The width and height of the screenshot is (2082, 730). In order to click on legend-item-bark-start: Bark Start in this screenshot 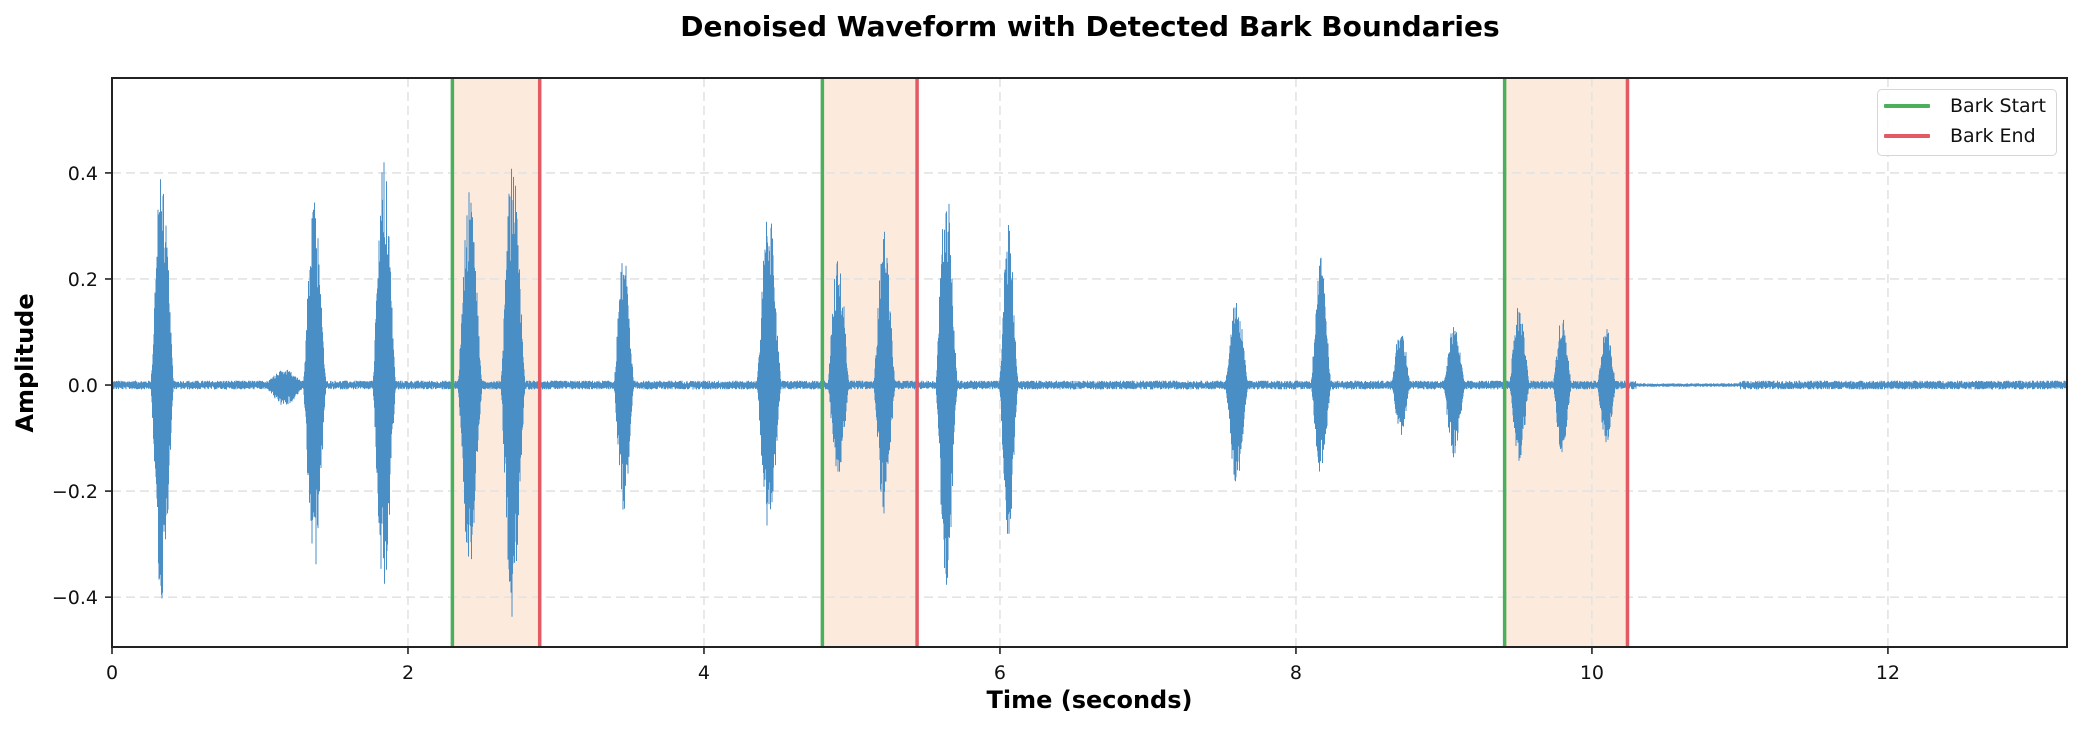, I will do `click(1965, 106)`.